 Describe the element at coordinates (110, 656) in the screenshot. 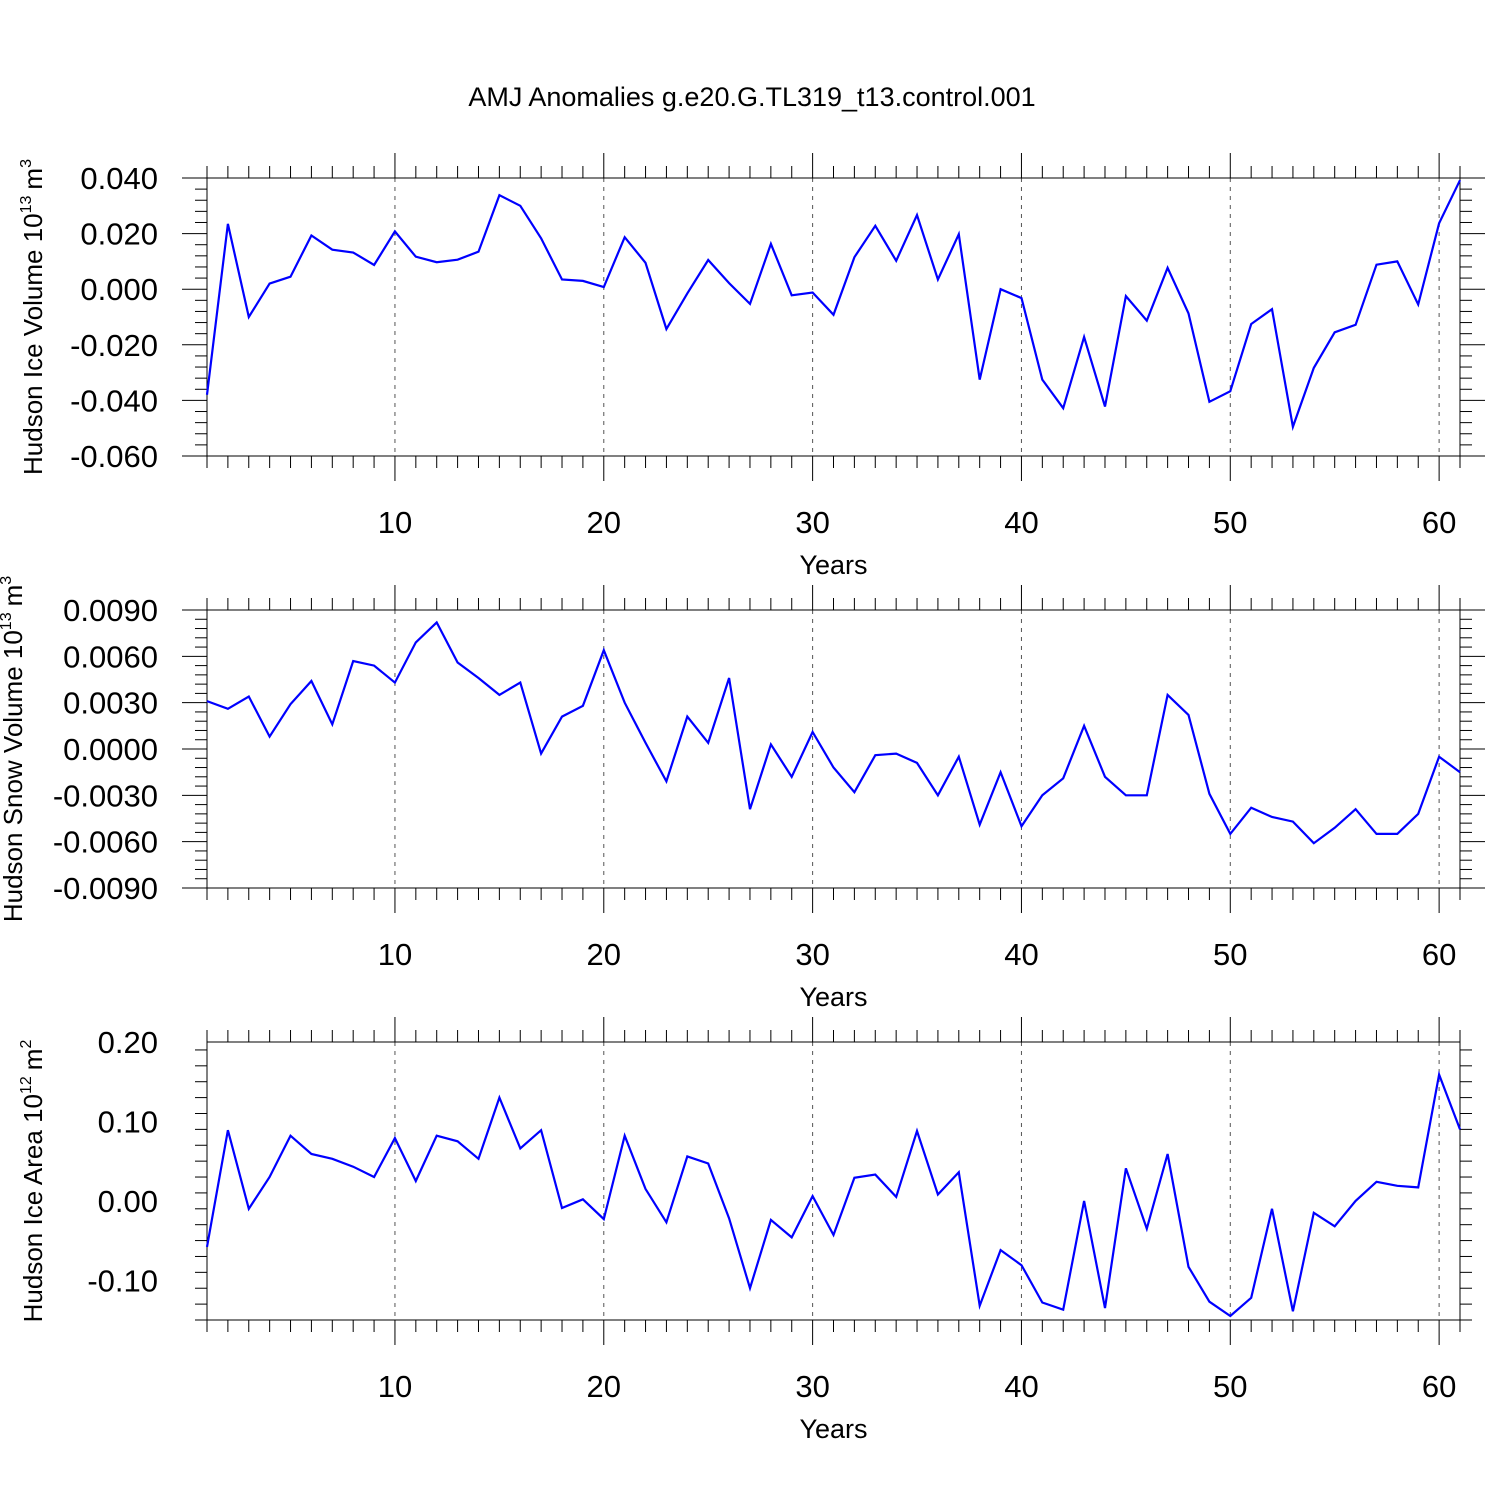

I see `y-tick-label: 0.0060` at that location.